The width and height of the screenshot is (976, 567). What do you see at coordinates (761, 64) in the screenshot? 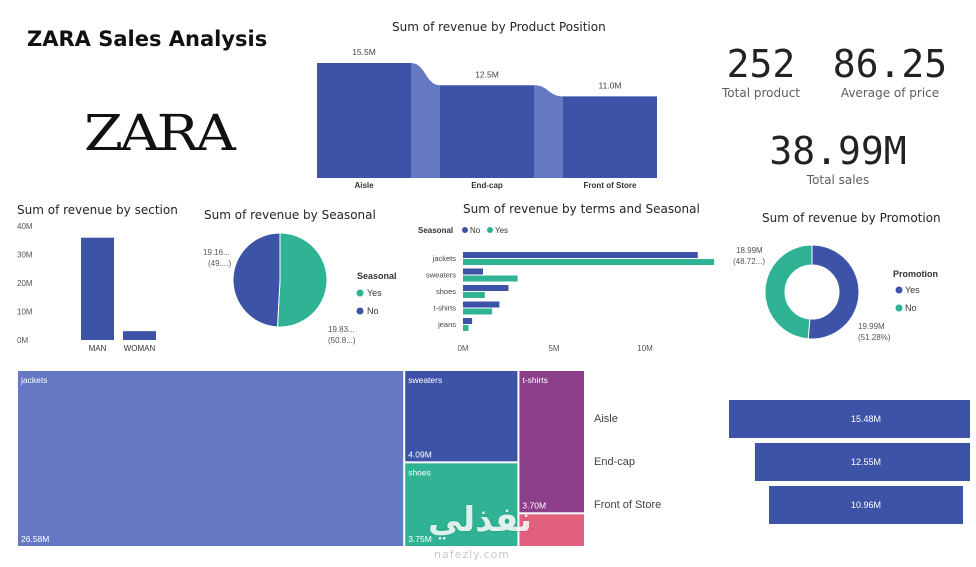
I see `kpi-value: 252` at bounding box center [761, 64].